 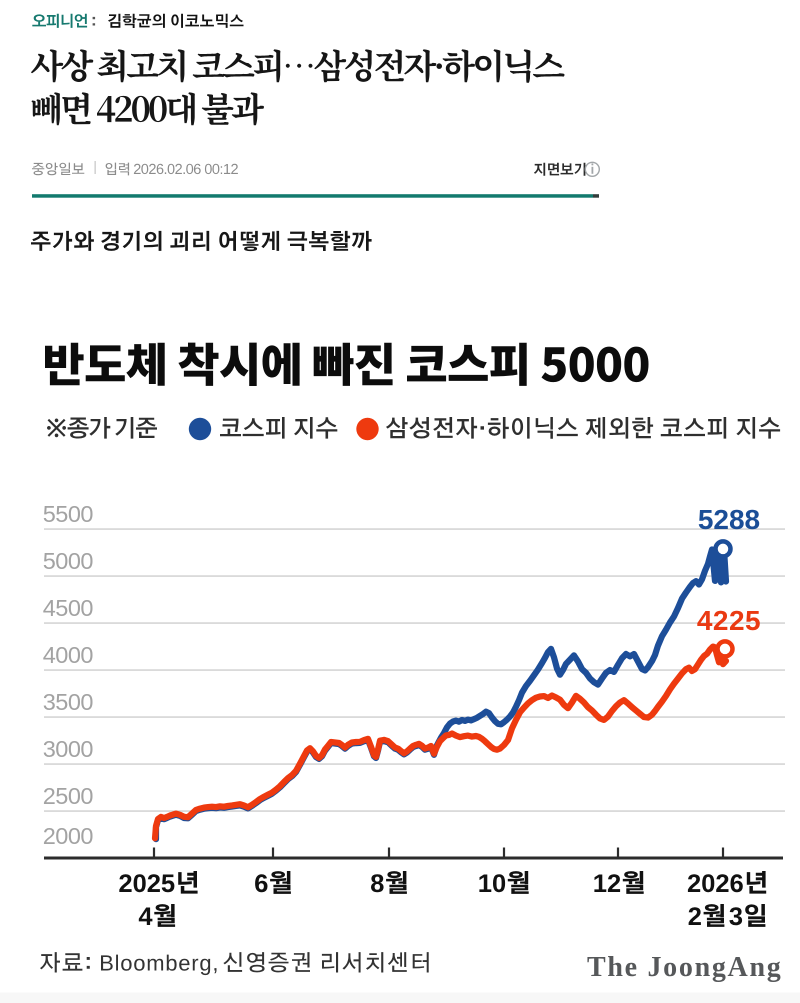 I want to click on svg-text: 5500, so click(x=68, y=514).